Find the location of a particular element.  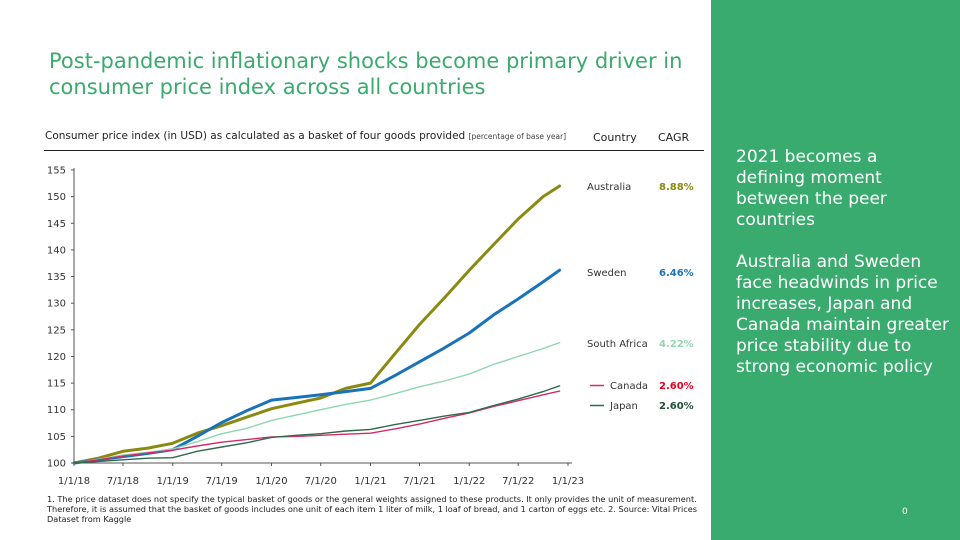

series-line-south-africa is located at coordinates (317, 402).